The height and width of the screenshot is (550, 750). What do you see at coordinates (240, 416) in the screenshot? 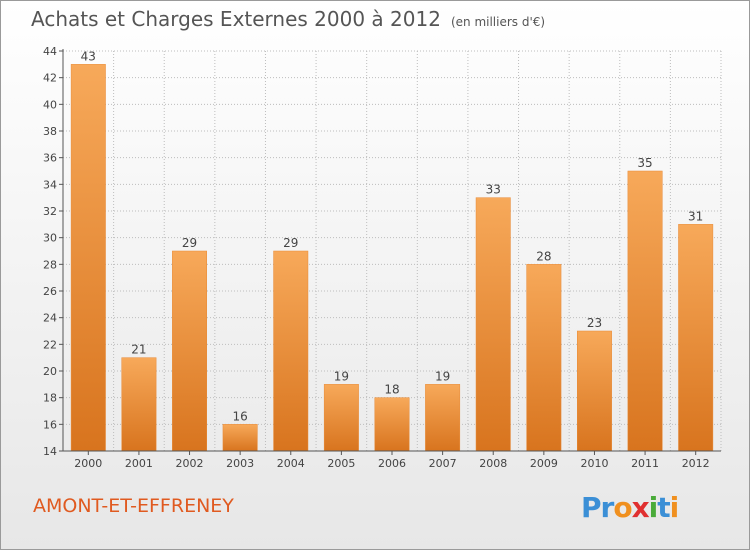
I see `data-label-2003: 16` at bounding box center [240, 416].